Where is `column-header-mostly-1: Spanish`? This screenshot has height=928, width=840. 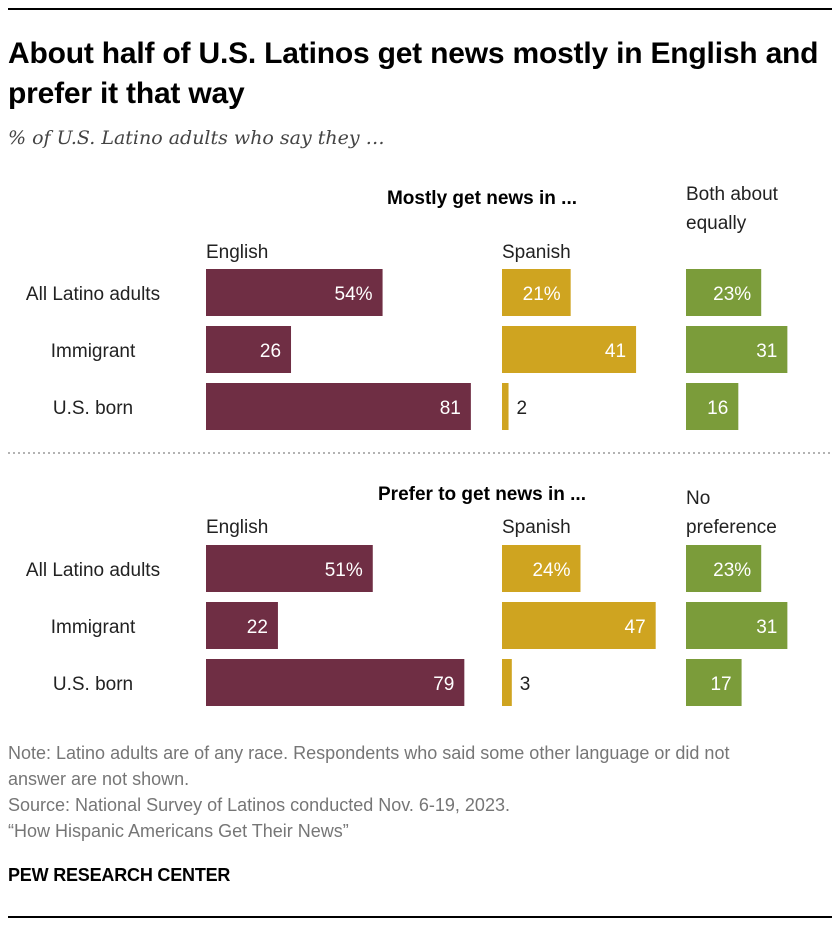
column-header-mostly-1: Spanish is located at coordinates (536, 252).